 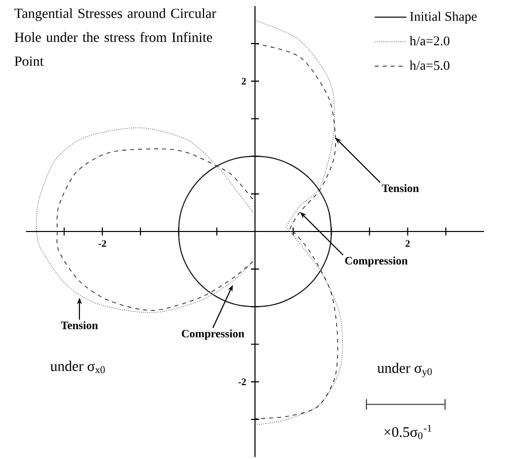 I want to click on annotation: under σ$_{y0}$, so click(x=404, y=370).